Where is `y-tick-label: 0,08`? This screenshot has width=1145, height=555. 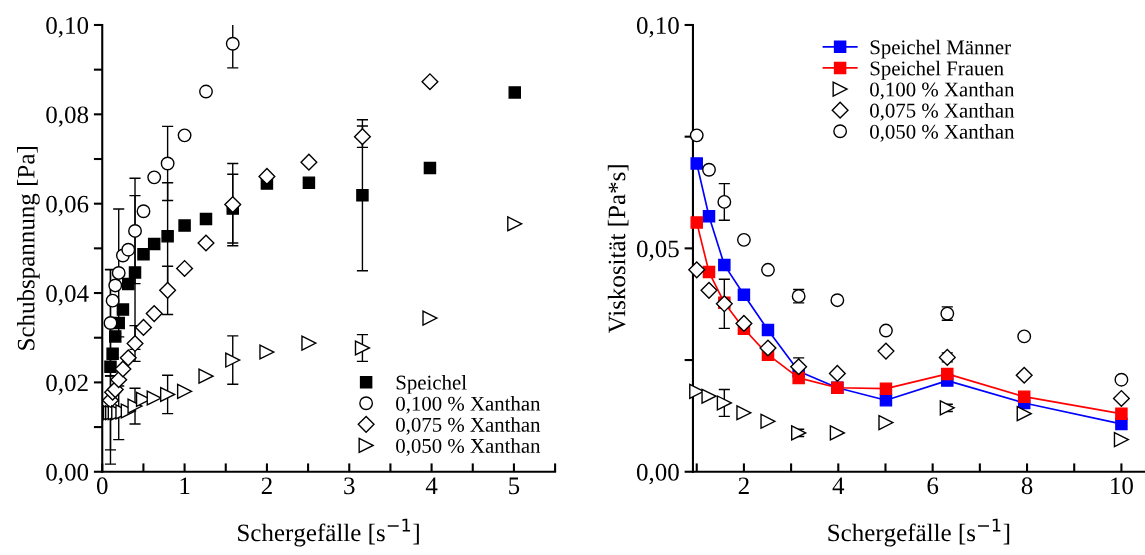 y-tick-label: 0,08 is located at coordinates (67, 116).